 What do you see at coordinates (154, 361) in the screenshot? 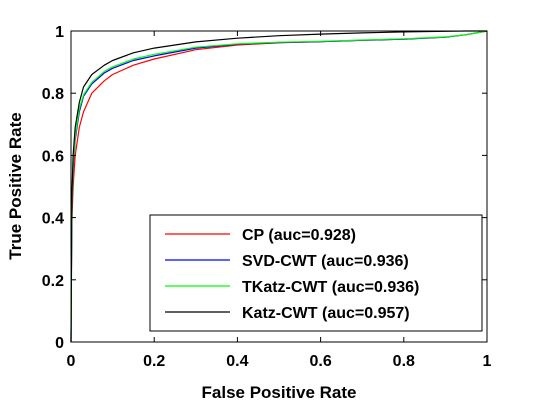
I see `x-tick-label: 0.2` at bounding box center [154, 361].